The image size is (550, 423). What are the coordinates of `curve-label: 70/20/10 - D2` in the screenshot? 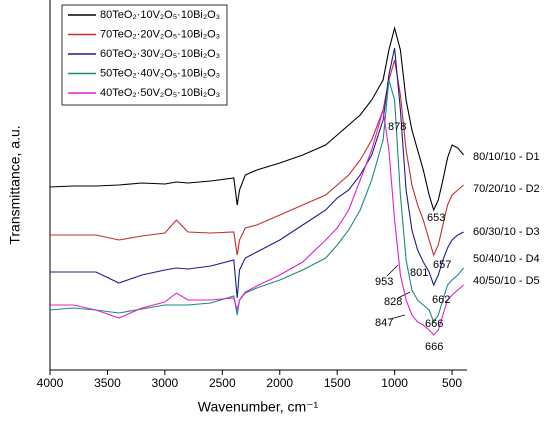 It's located at (506, 189).